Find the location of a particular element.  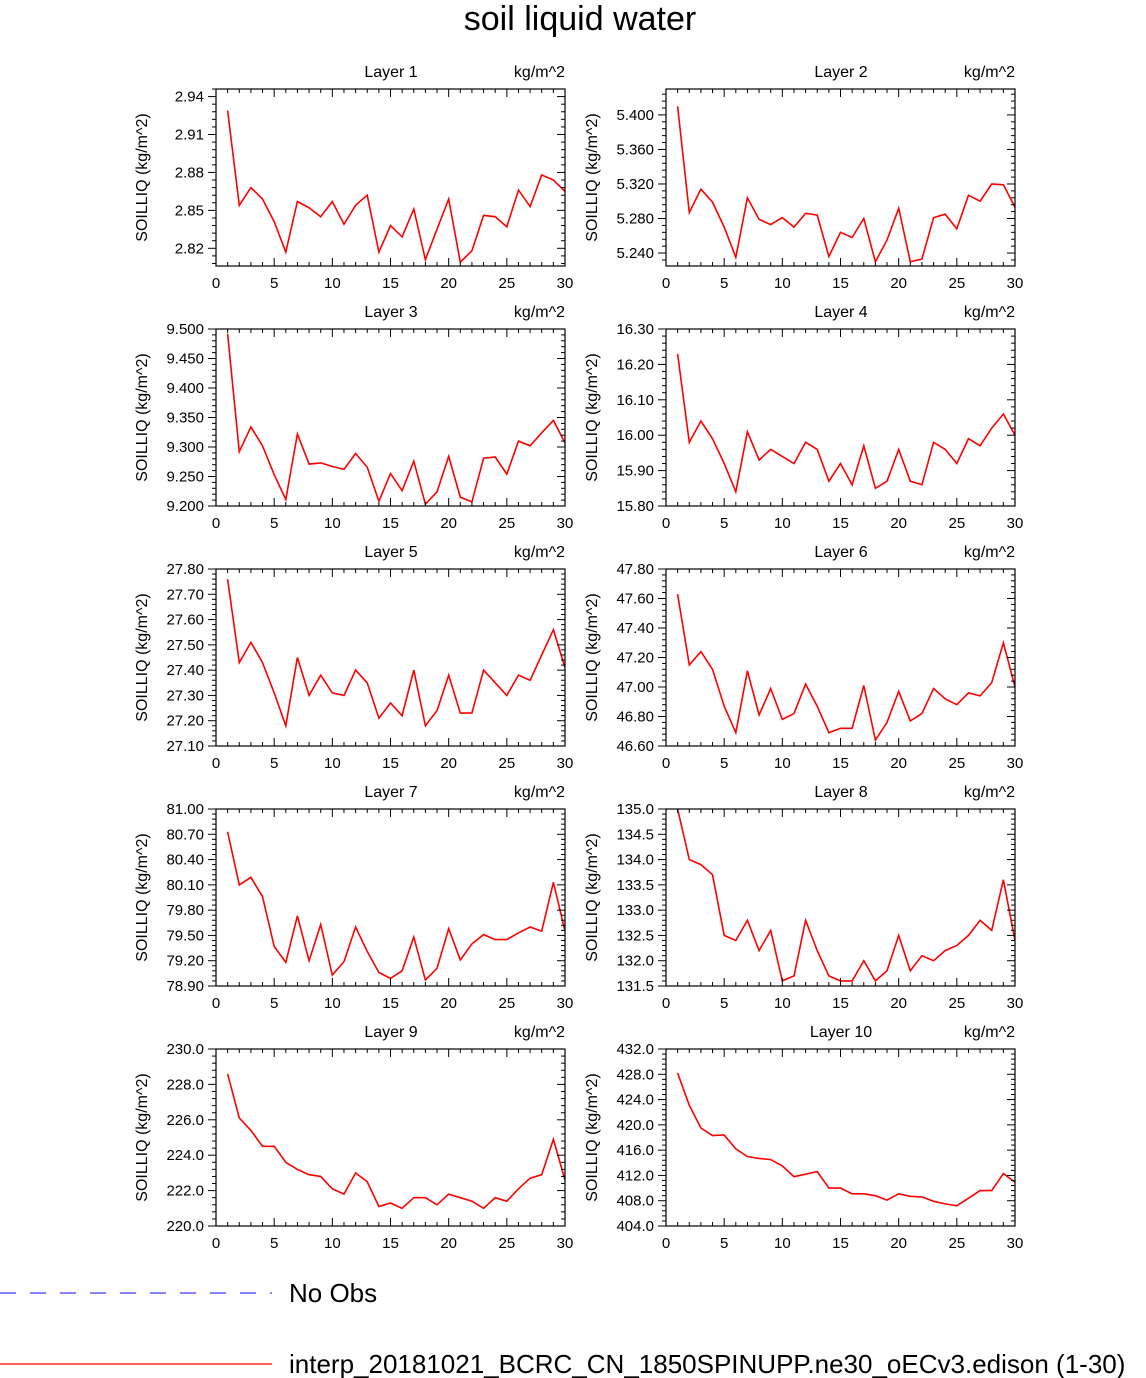

y-tick-label: 46.80 is located at coordinates (635, 717).